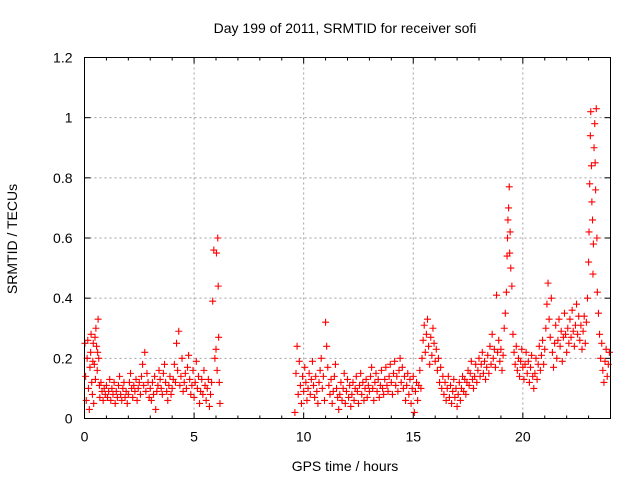  I want to click on y-tick-label: 0.8, so click(63, 178).